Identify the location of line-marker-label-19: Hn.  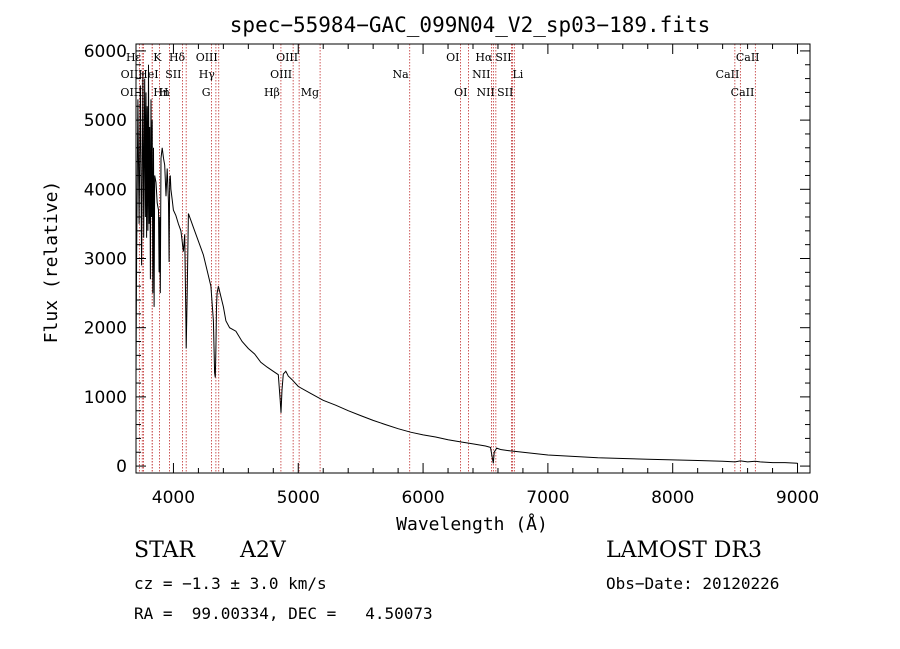
(161, 92).